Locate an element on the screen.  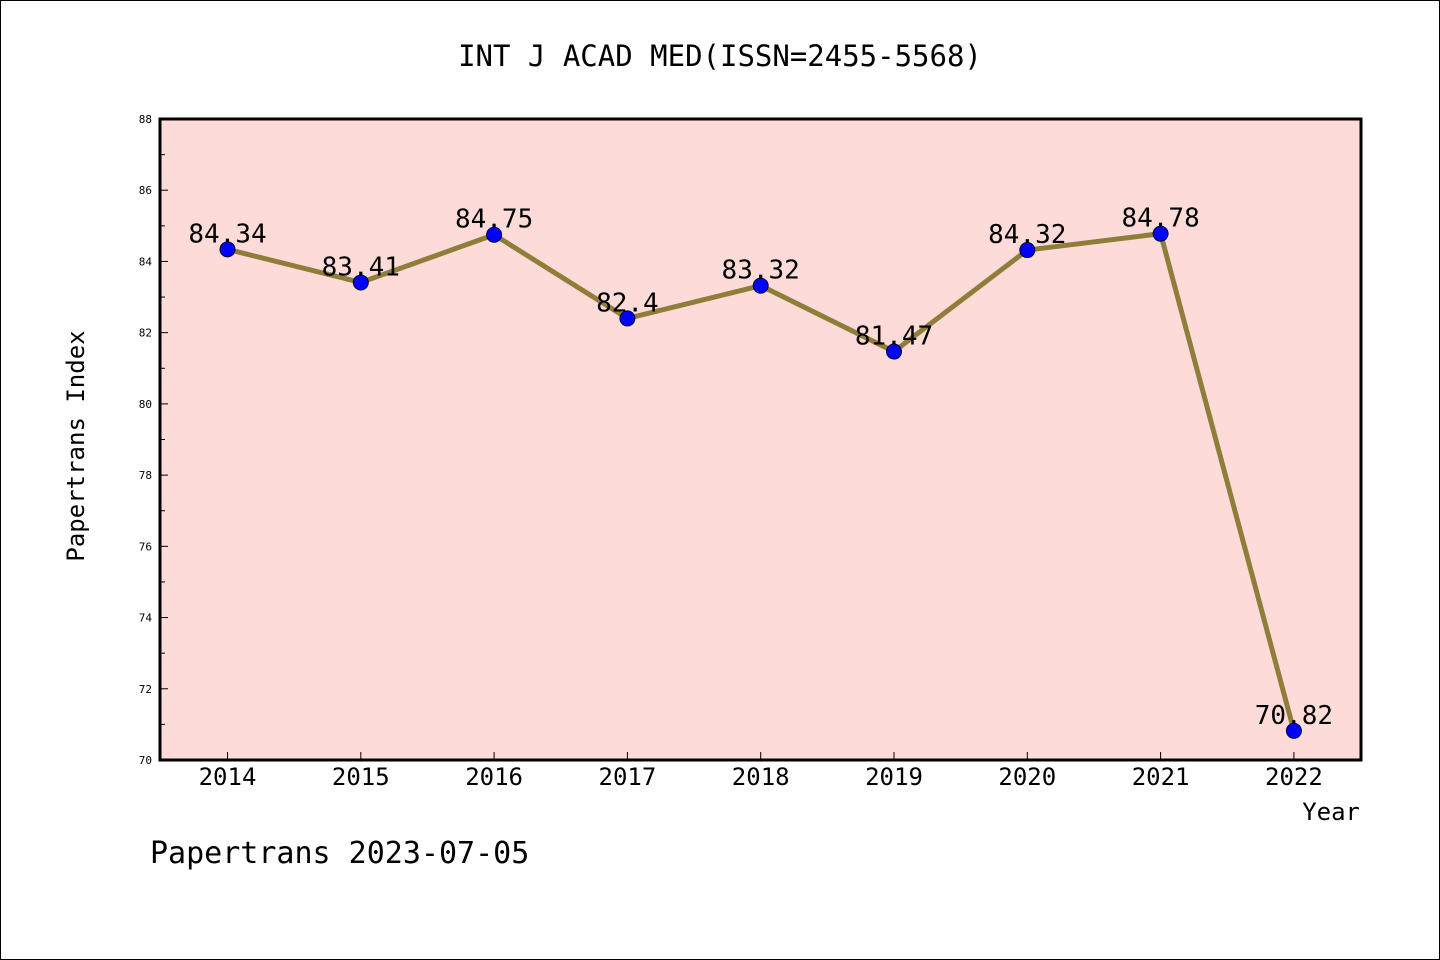
x-tick-label-2018: 2018 is located at coordinates (761, 777).